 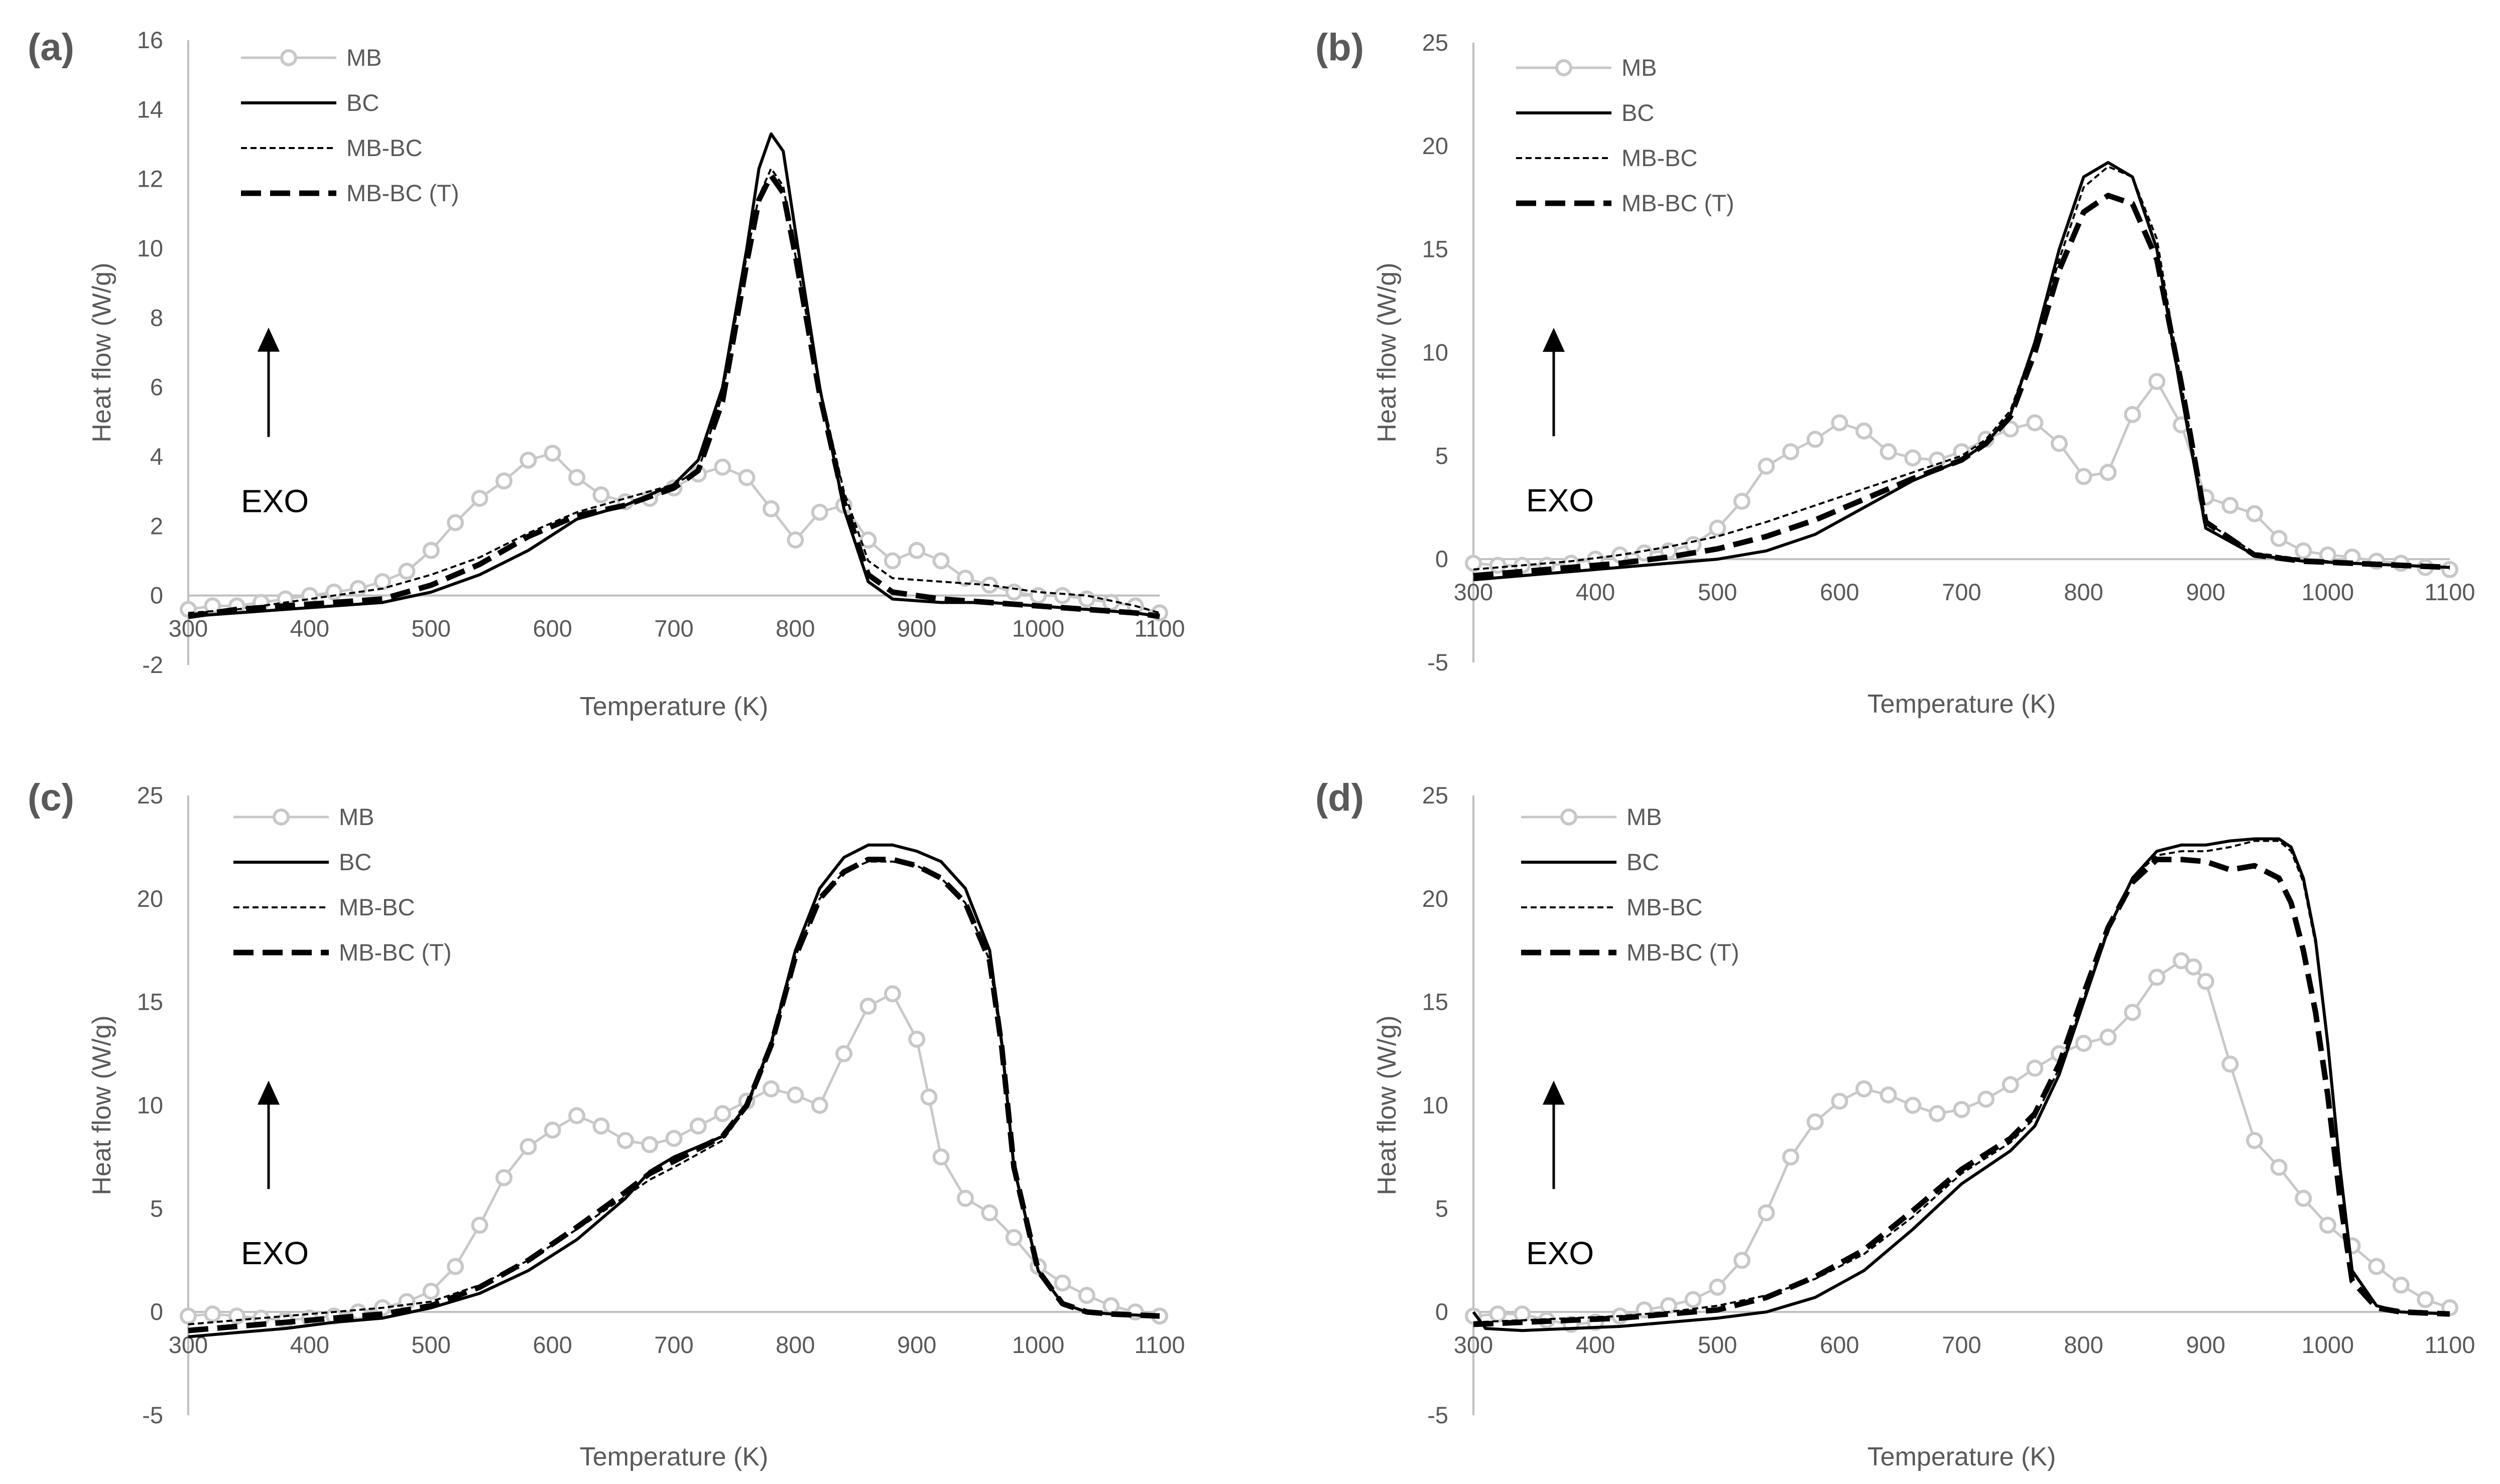 What do you see at coordinates (1340, 47) in the screenshot?
I see `panel-label: (b)` at bounding box center [1340, 47].